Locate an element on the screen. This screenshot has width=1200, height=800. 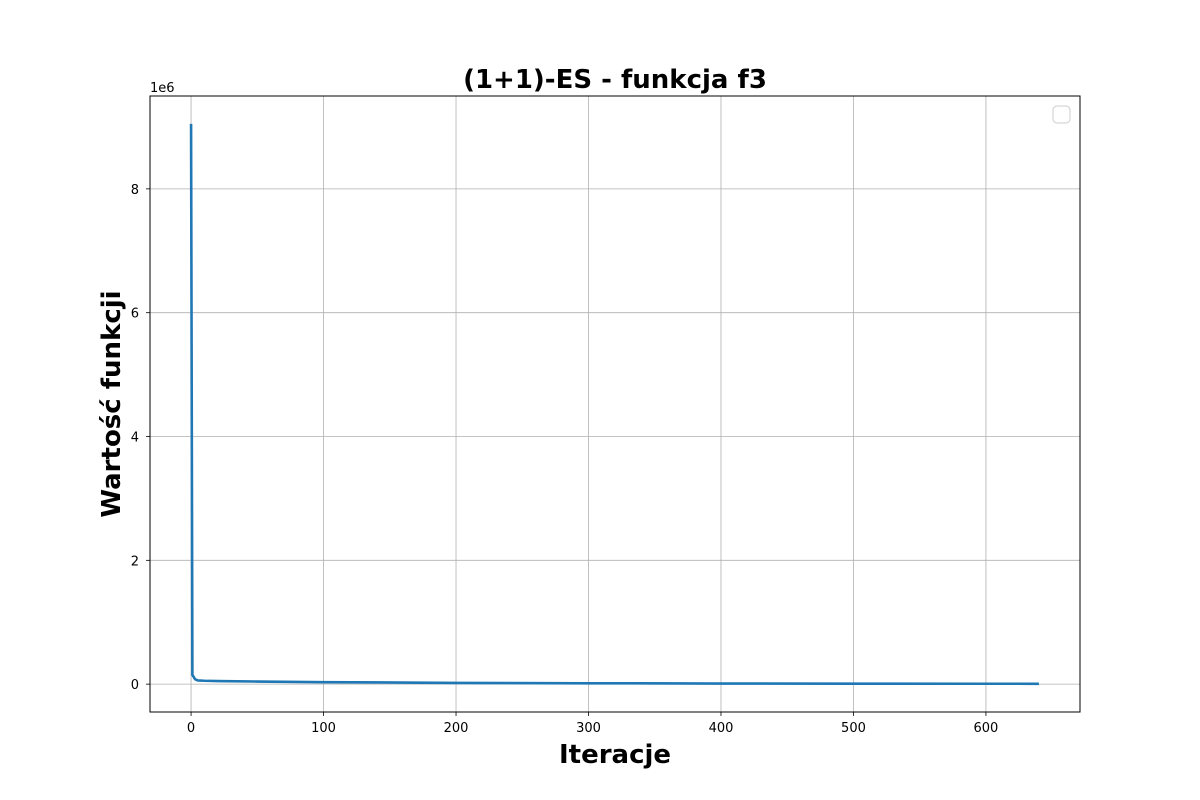
y-offset-label: 1e6 is located at coordinates (162, 88).